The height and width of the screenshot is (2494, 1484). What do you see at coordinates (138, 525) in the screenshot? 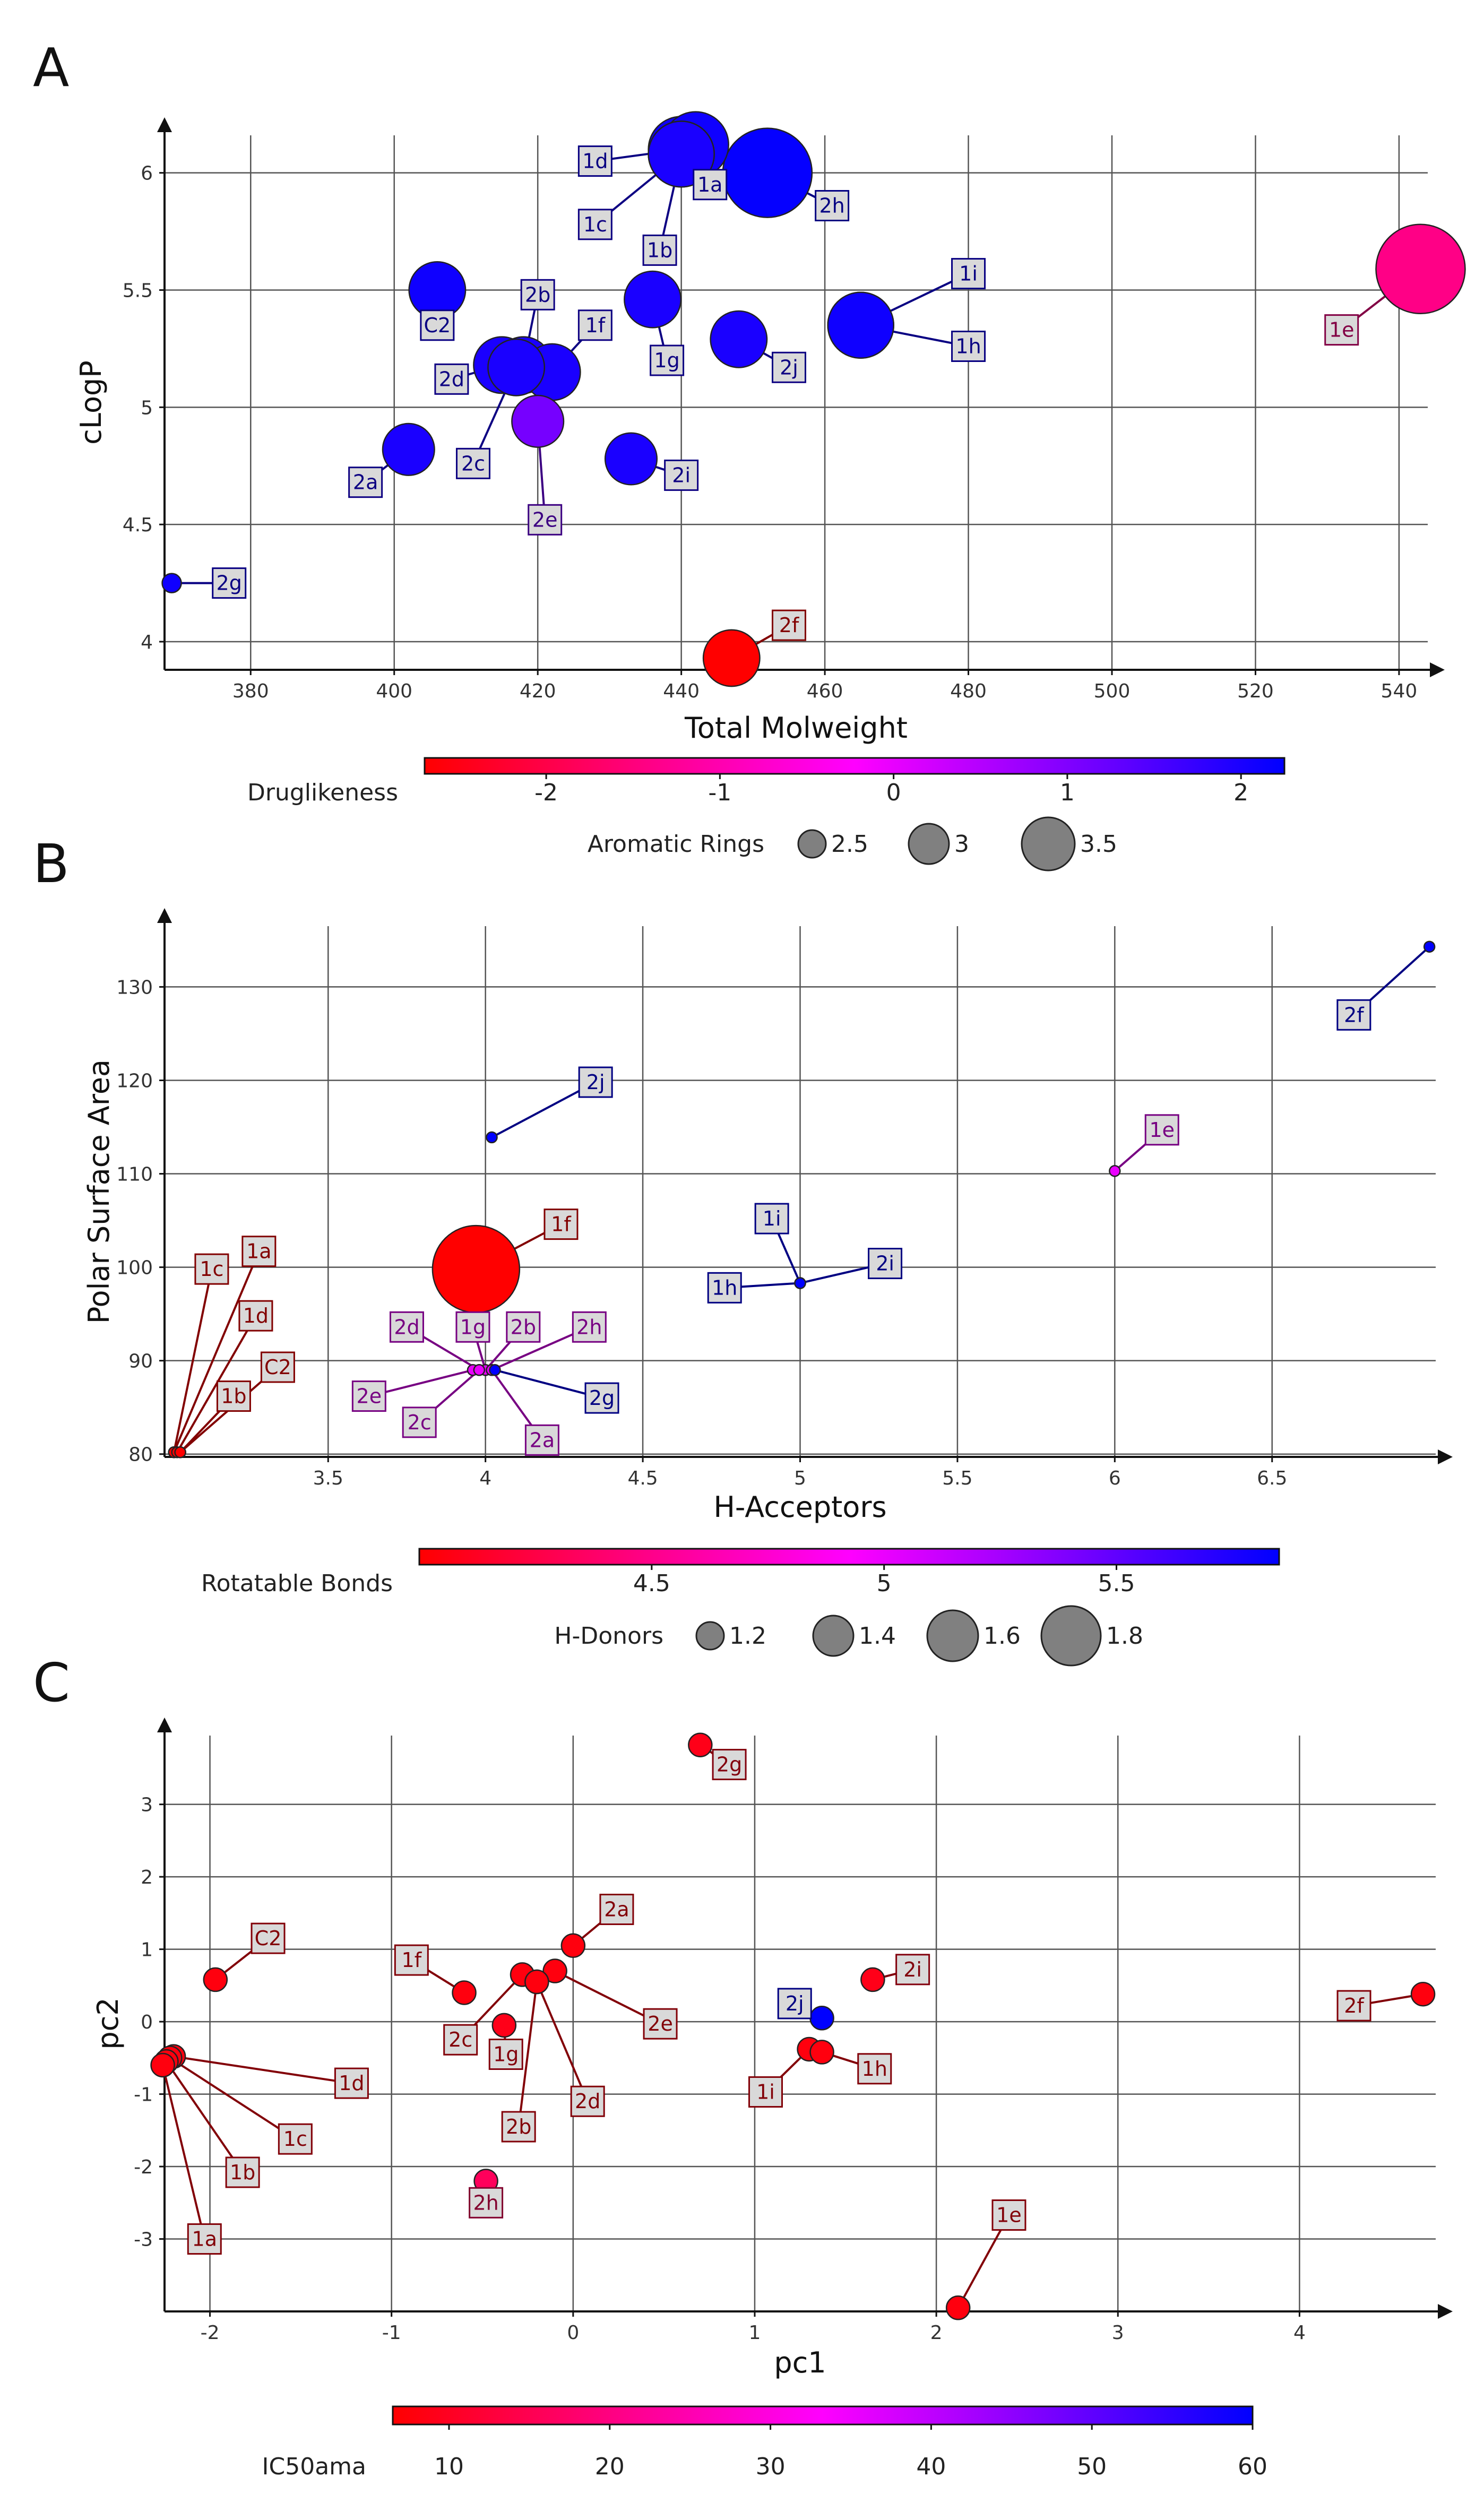
I see `y-tick-label: 4.5` at bounding box center [138, 525].